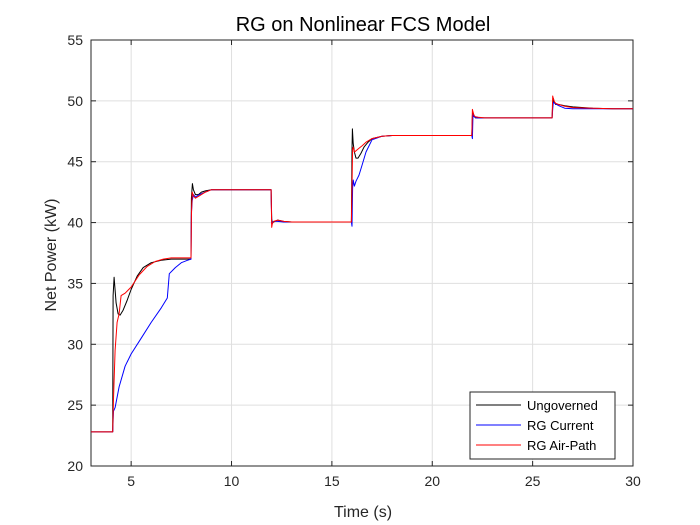 The height and width of the screenshot is (525, 700). I want to click on legend-label: RG Air-Path, so click(561, 445).